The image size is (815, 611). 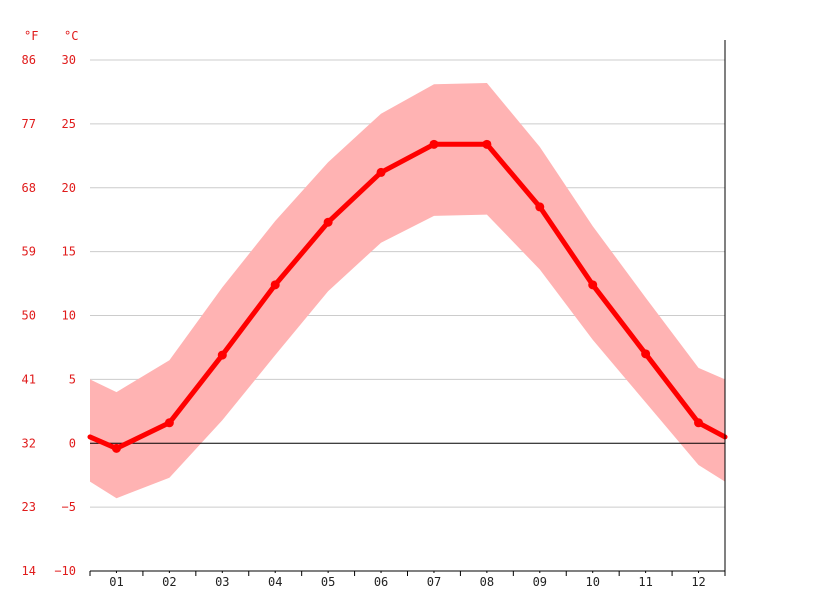 I want to click on y-tick-label-fahrenheit: 86, so click(x=29, y=60).